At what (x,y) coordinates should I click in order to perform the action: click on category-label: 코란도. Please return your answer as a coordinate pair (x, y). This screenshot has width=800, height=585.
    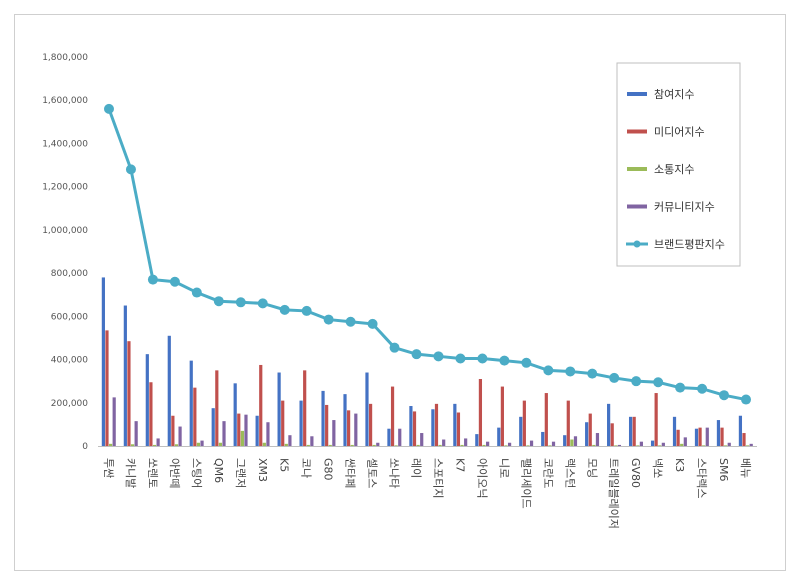
    Looking at the image, I should click on (547, 473).